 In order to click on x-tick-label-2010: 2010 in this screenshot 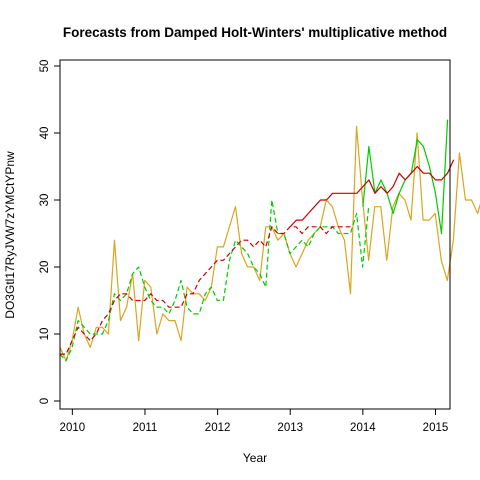, I will do `click(73, 428)`.